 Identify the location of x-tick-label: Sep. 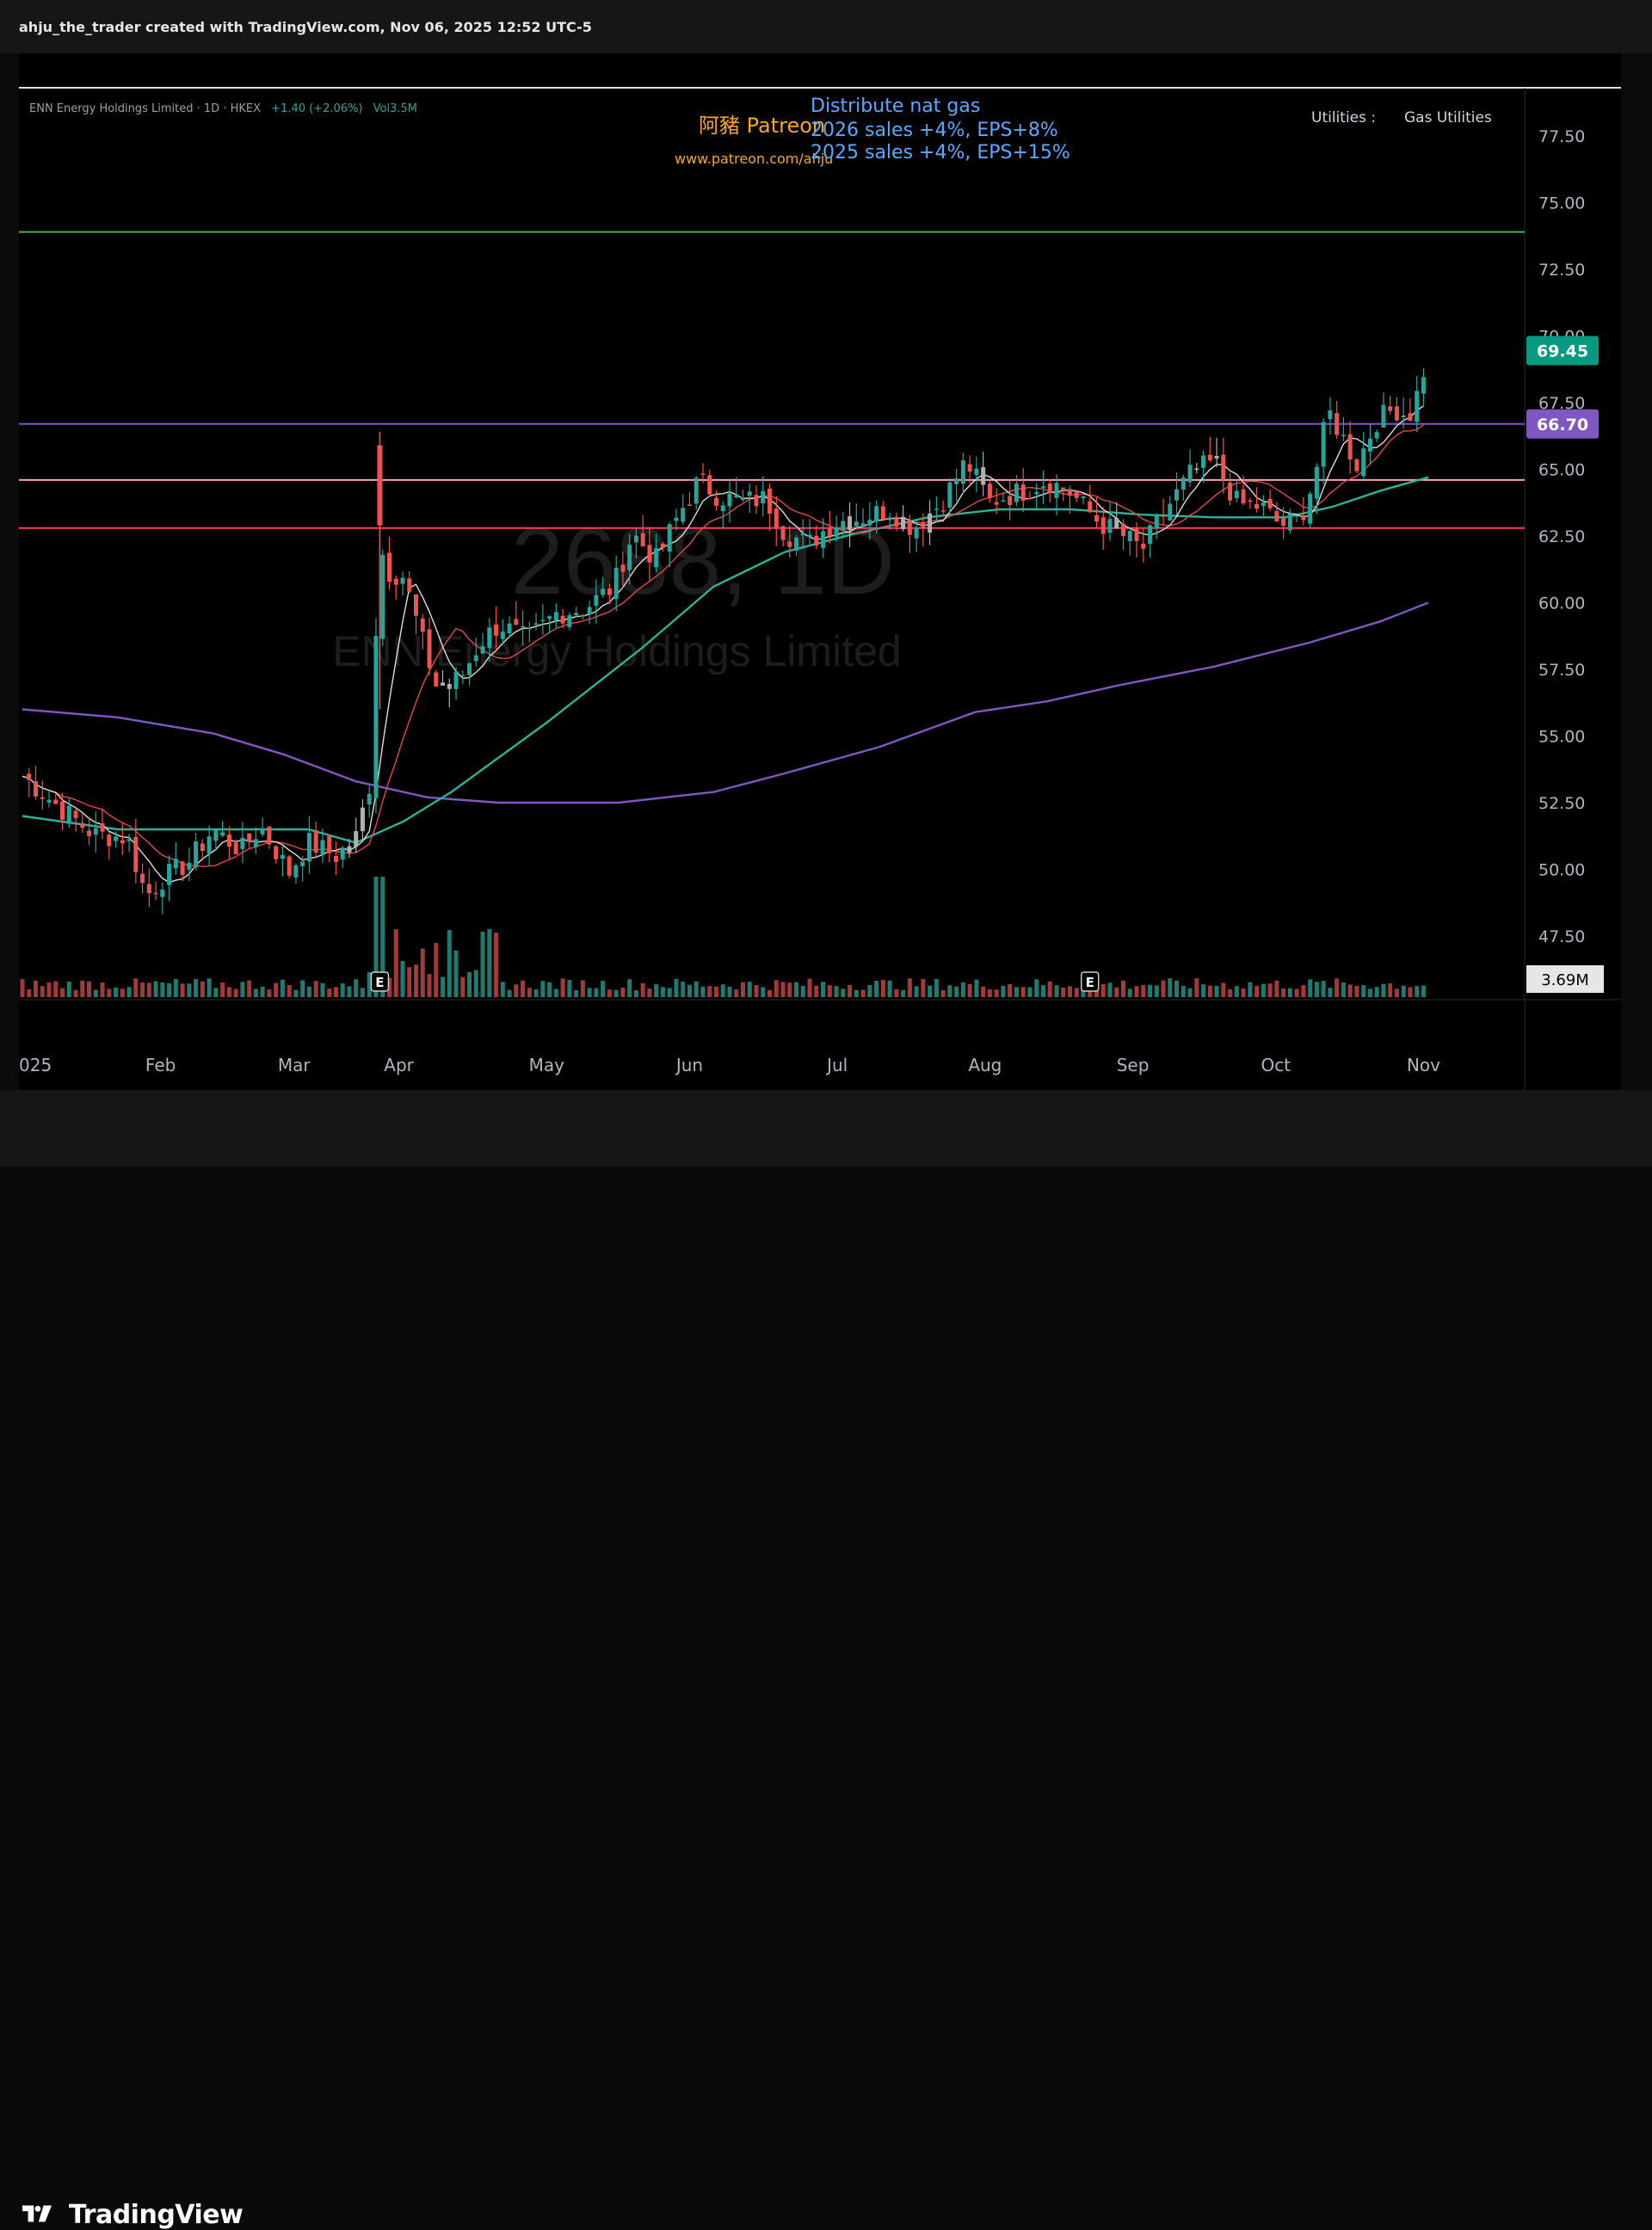
(1133, 1065).